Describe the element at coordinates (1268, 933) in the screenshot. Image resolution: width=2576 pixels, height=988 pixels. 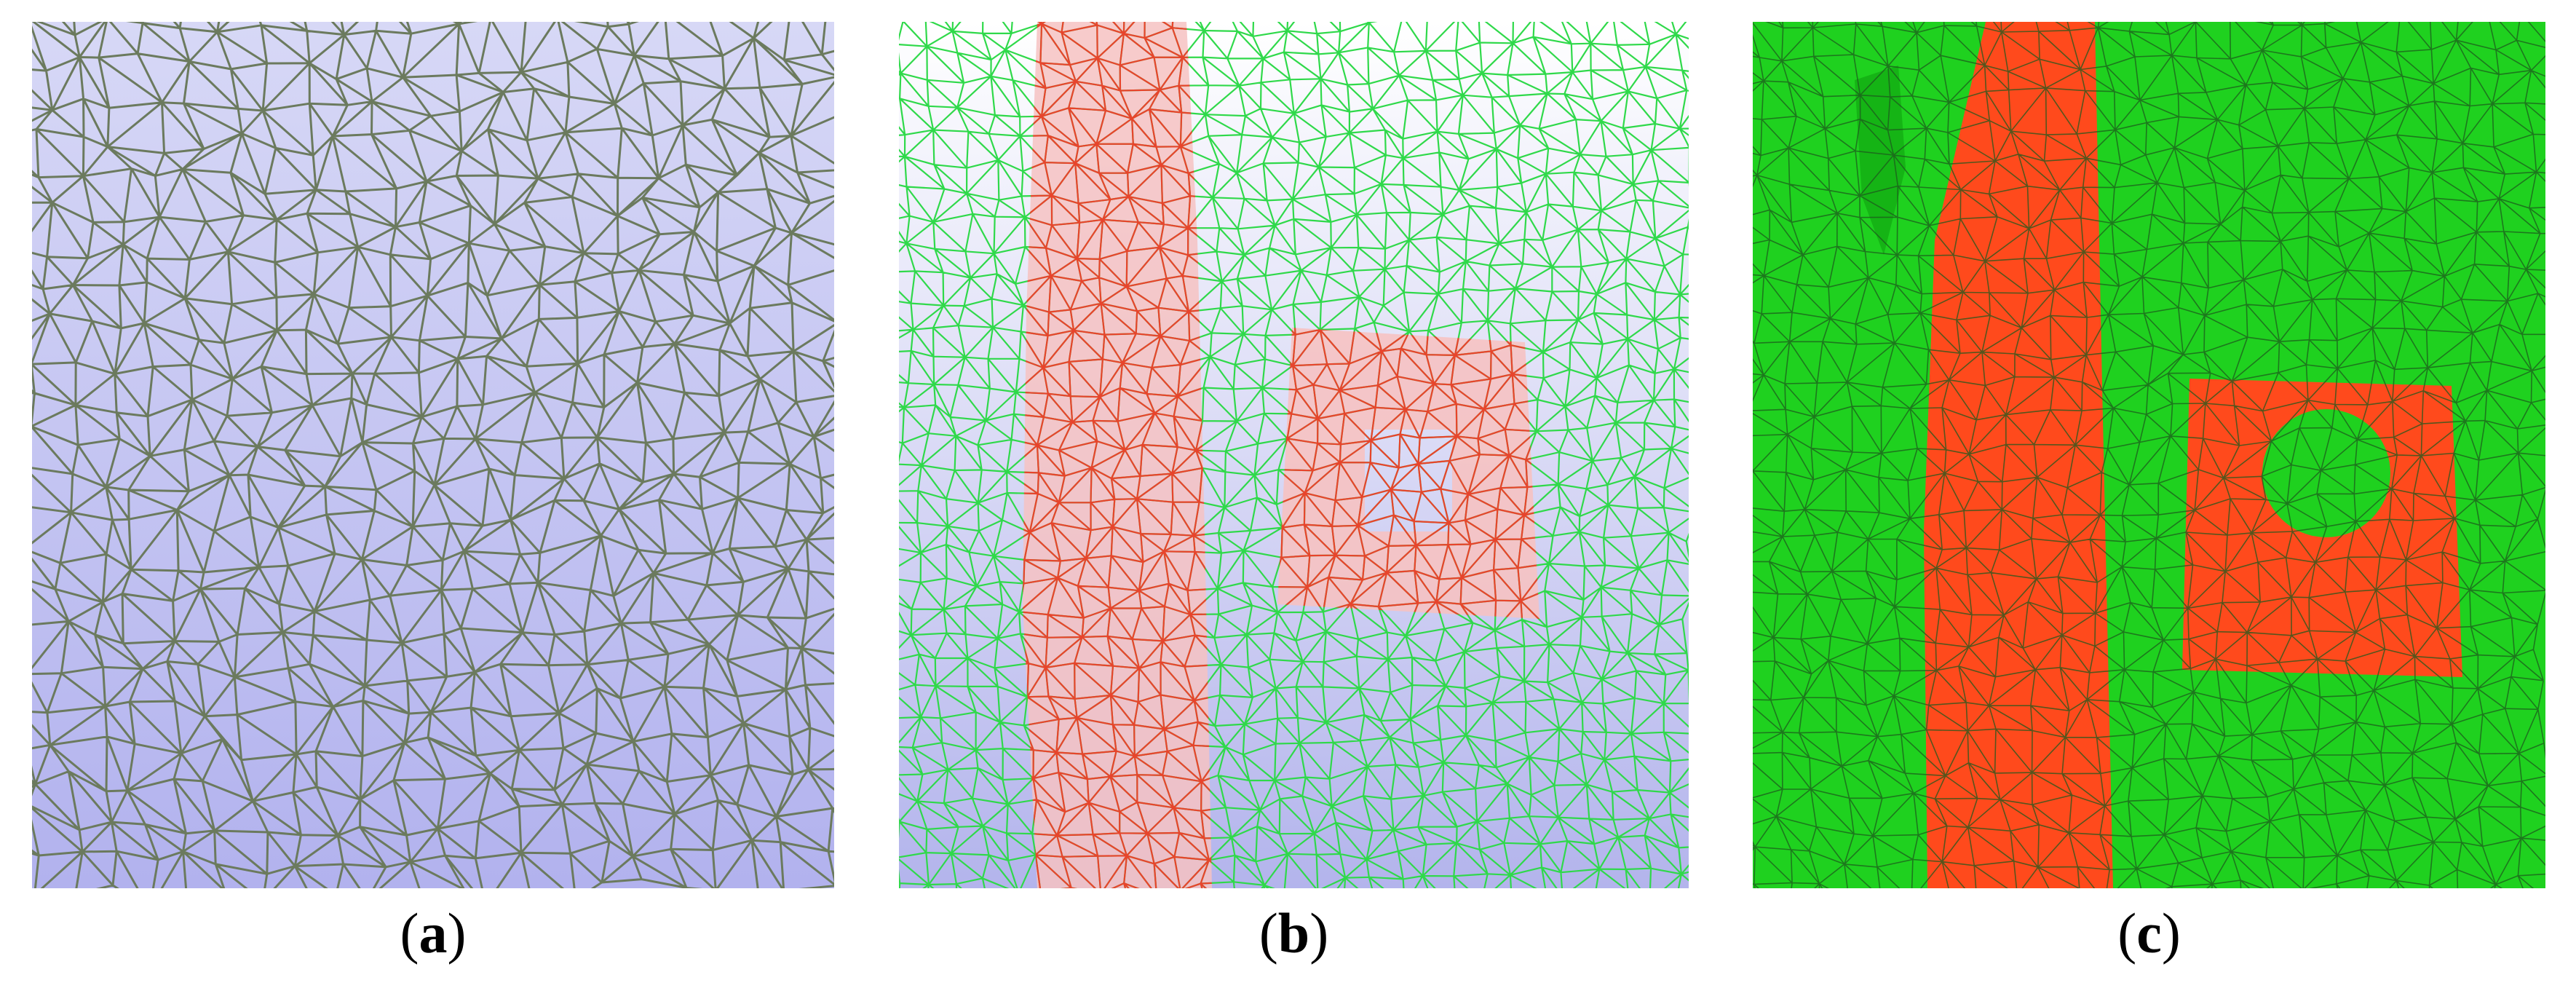
I see `caption-b-open: (` at that location.